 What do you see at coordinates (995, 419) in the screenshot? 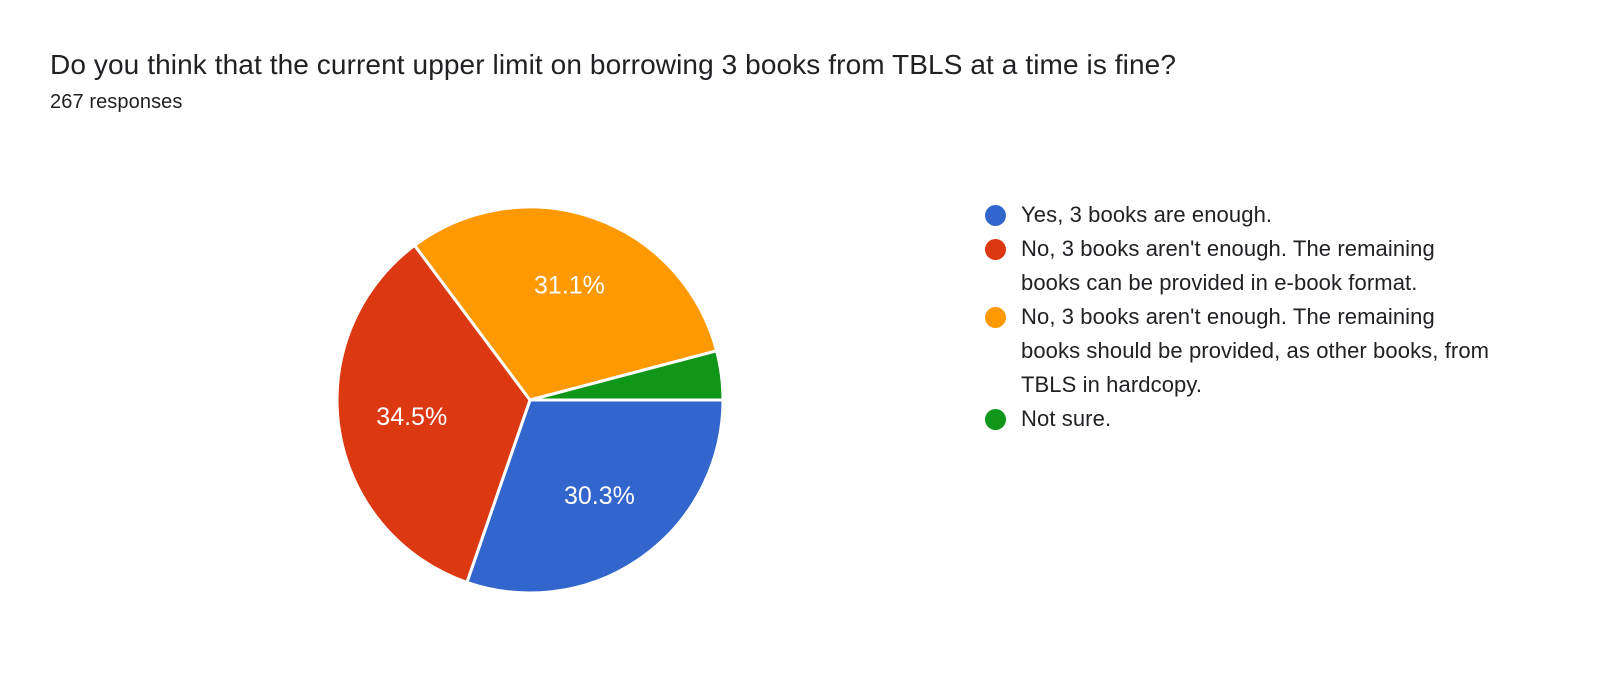
I see `legend-swatch-green-icon` at bounding box center [995, 419].